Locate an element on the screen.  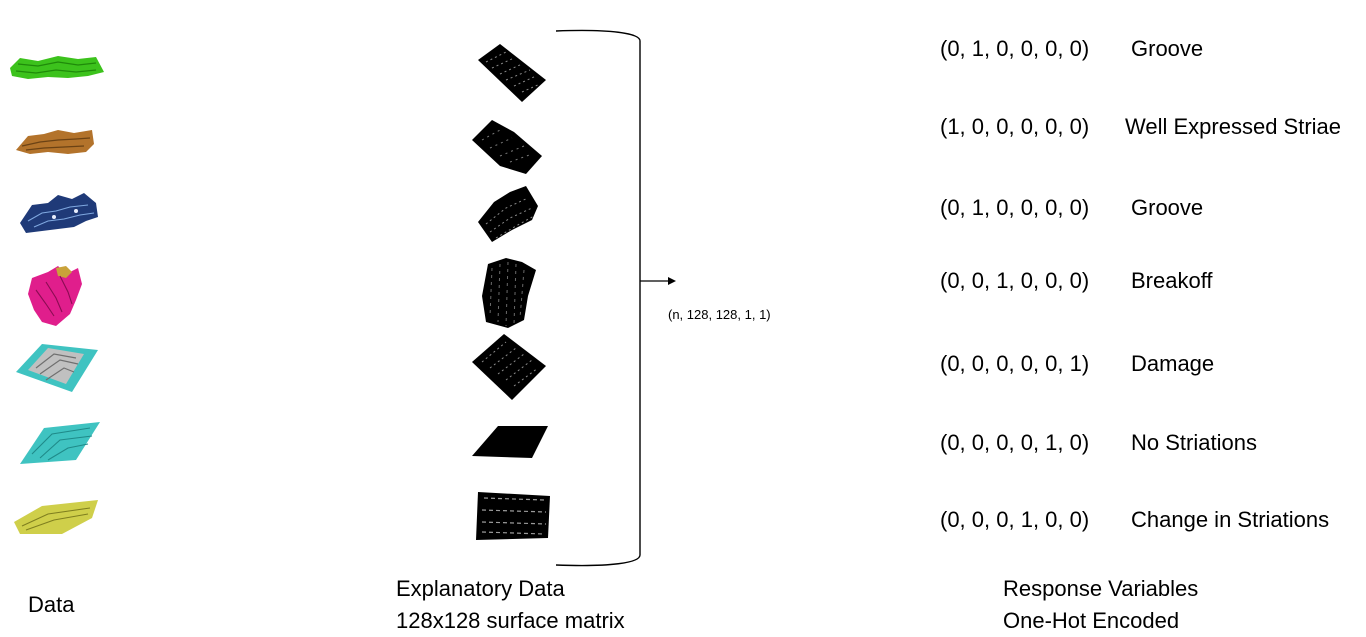
tensor-shape-label: (n, 128, 128, 1, 1) is located at coordinates (719, 314).